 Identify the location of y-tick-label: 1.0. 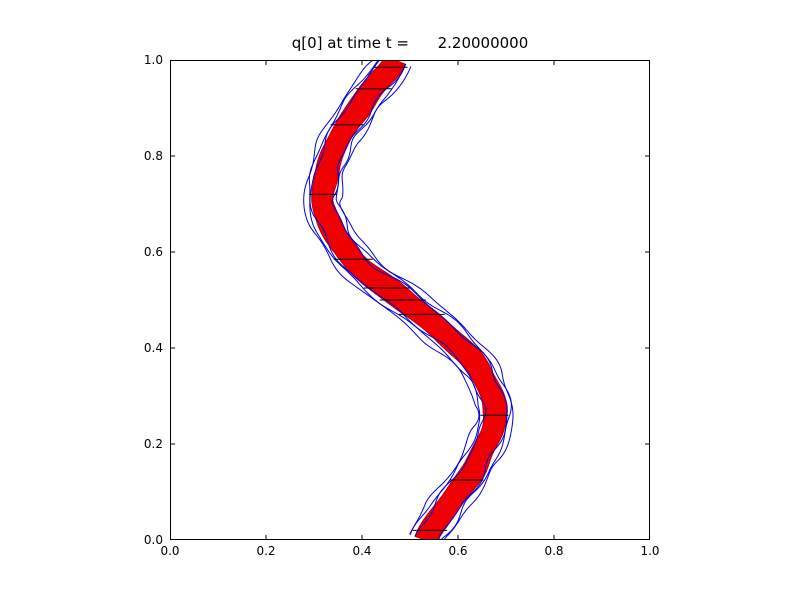
(153, 60).